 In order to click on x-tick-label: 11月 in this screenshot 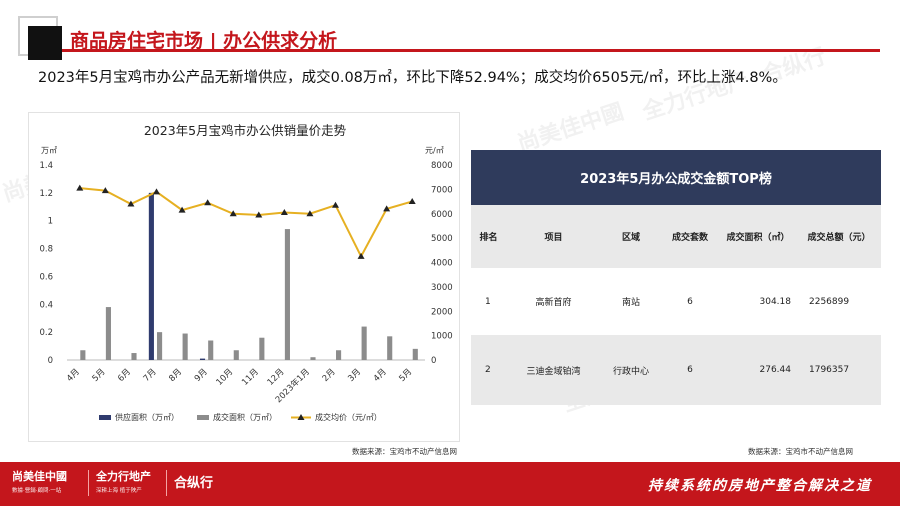, I will do `click(250, 377)`.